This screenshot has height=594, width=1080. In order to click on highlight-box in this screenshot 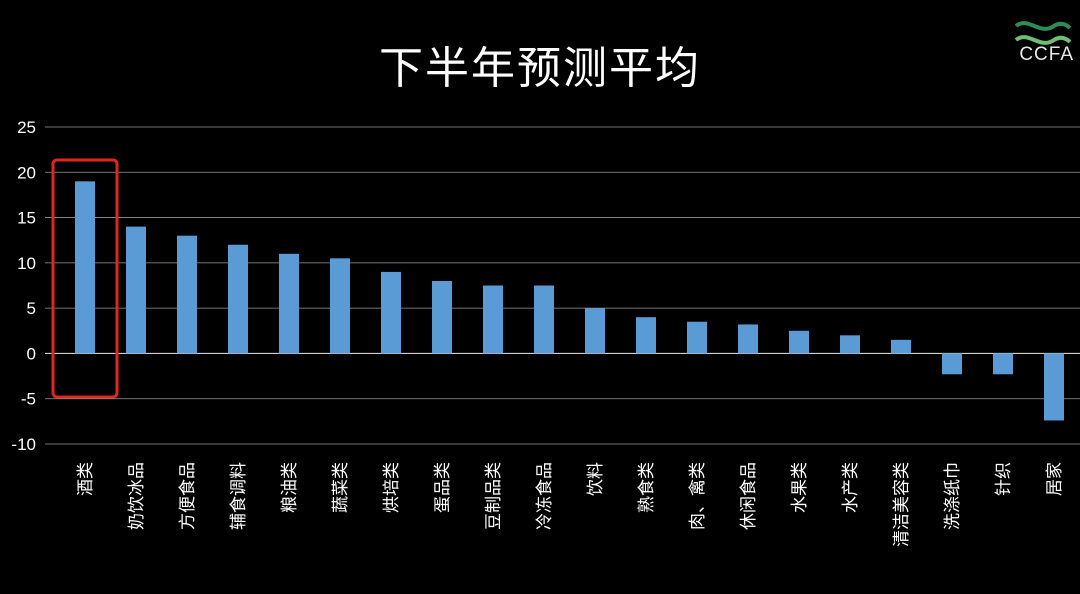, I will do `click(85, 278)`.